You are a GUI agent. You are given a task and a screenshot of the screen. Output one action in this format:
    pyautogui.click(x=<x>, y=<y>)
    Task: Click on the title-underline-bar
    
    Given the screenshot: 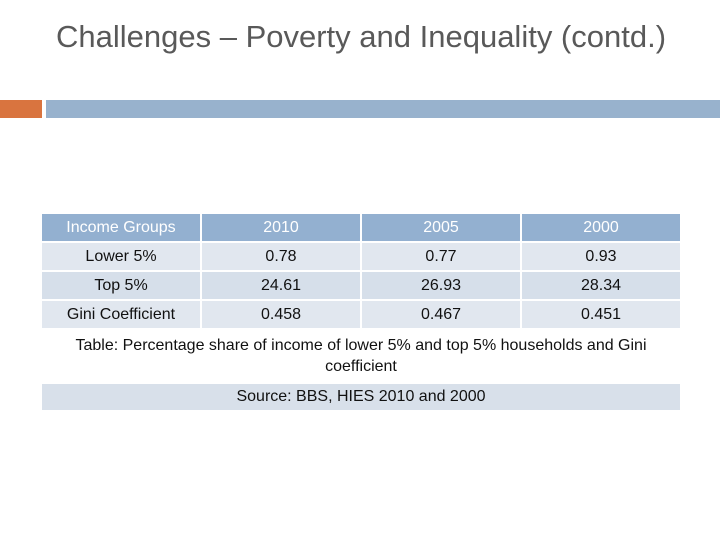 What is the action you would take?
    pyautogui.click(x=383, y=109)
    